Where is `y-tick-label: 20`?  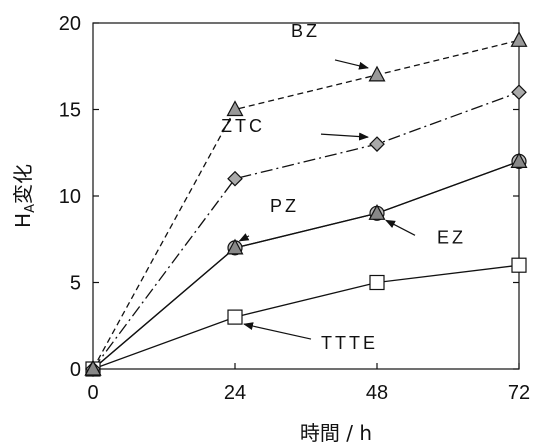
y-tick-label: 20 is located at coordinates (70, 24).